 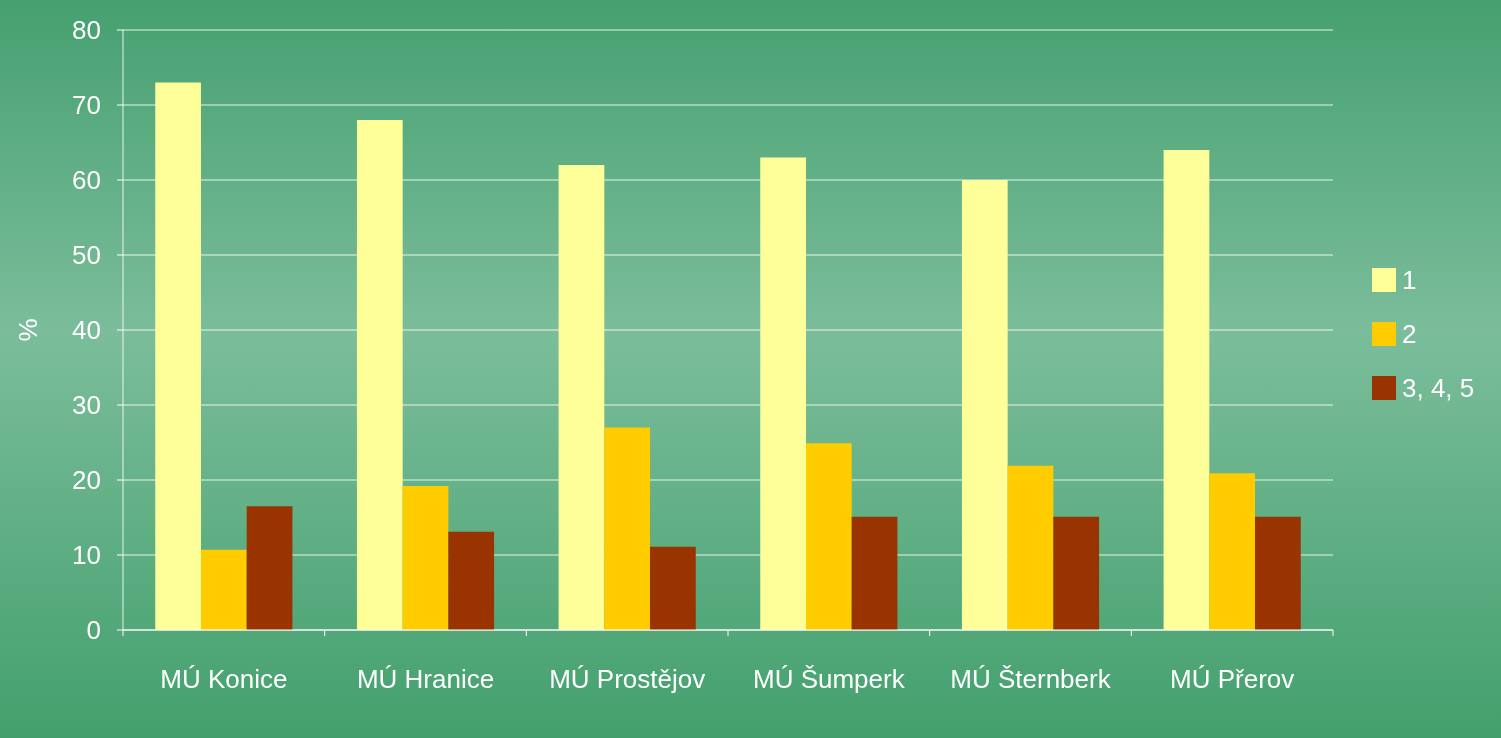 I want to click on legend-label: 2, so click(x=1409, y=334).